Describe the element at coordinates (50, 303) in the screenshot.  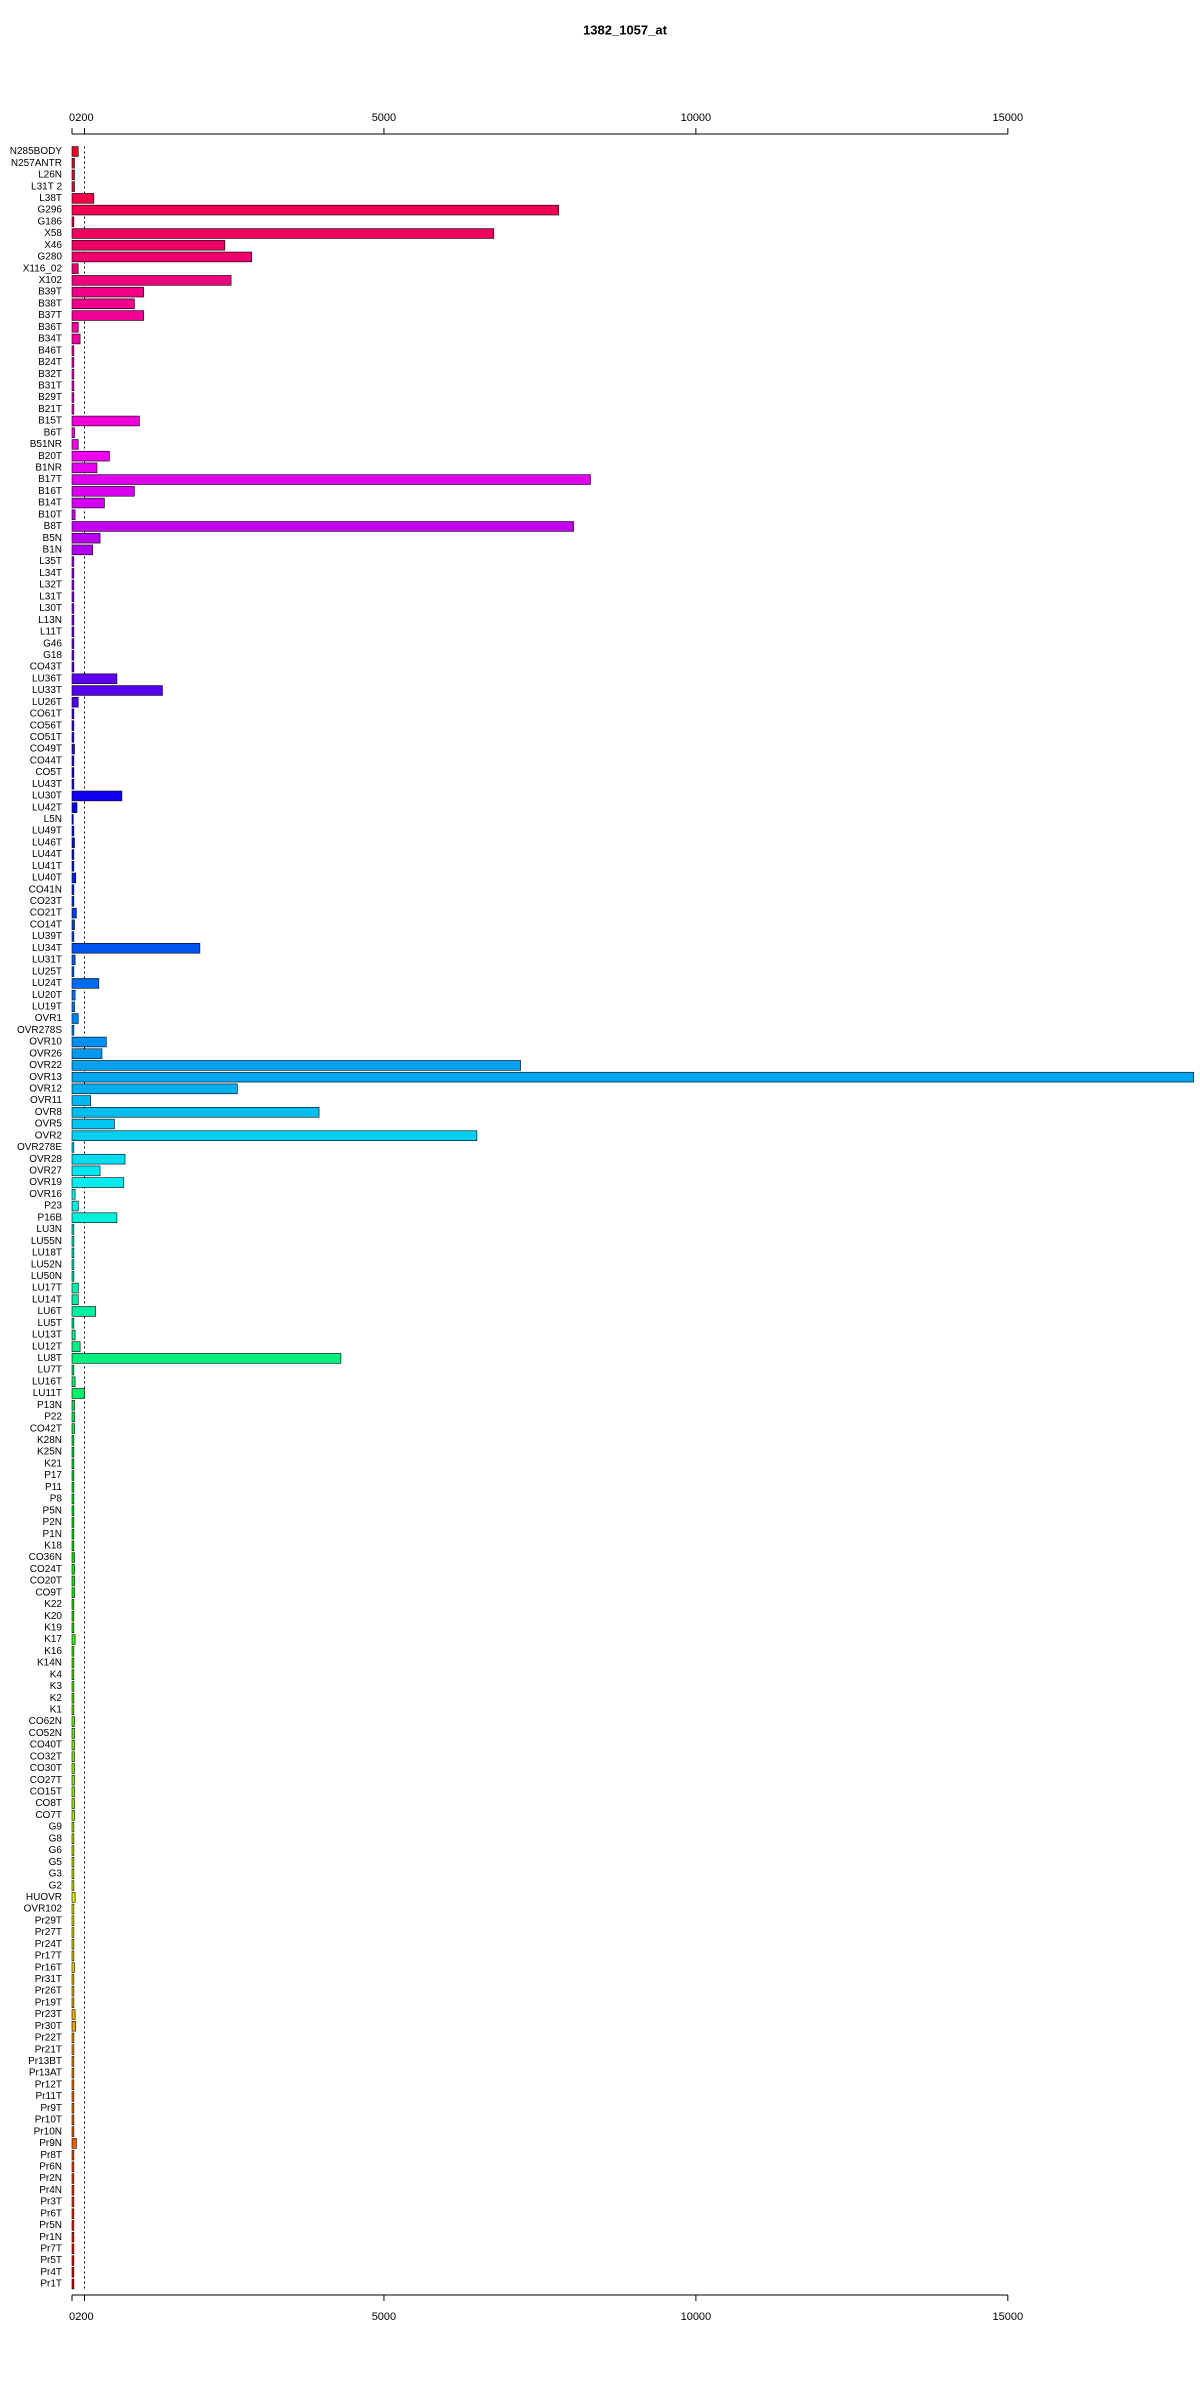
I see `y-tick-label: B38T` at that location.